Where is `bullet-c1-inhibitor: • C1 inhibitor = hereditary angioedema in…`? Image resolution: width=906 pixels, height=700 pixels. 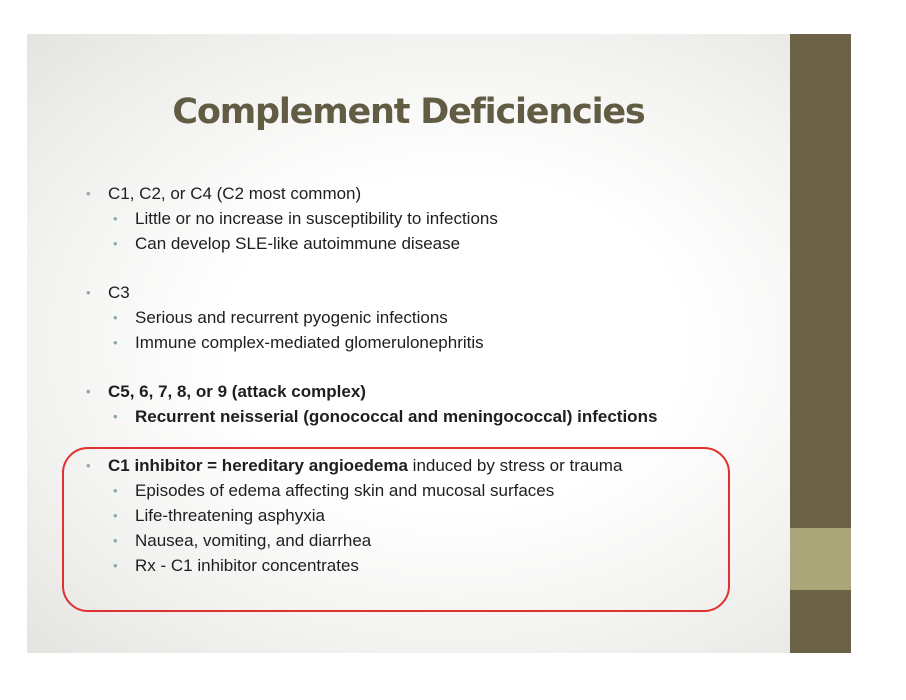
bullet-c1-inhibitor: • C1 inhibitor = hereditary angioedema in… is located at coordinates (354, 466).